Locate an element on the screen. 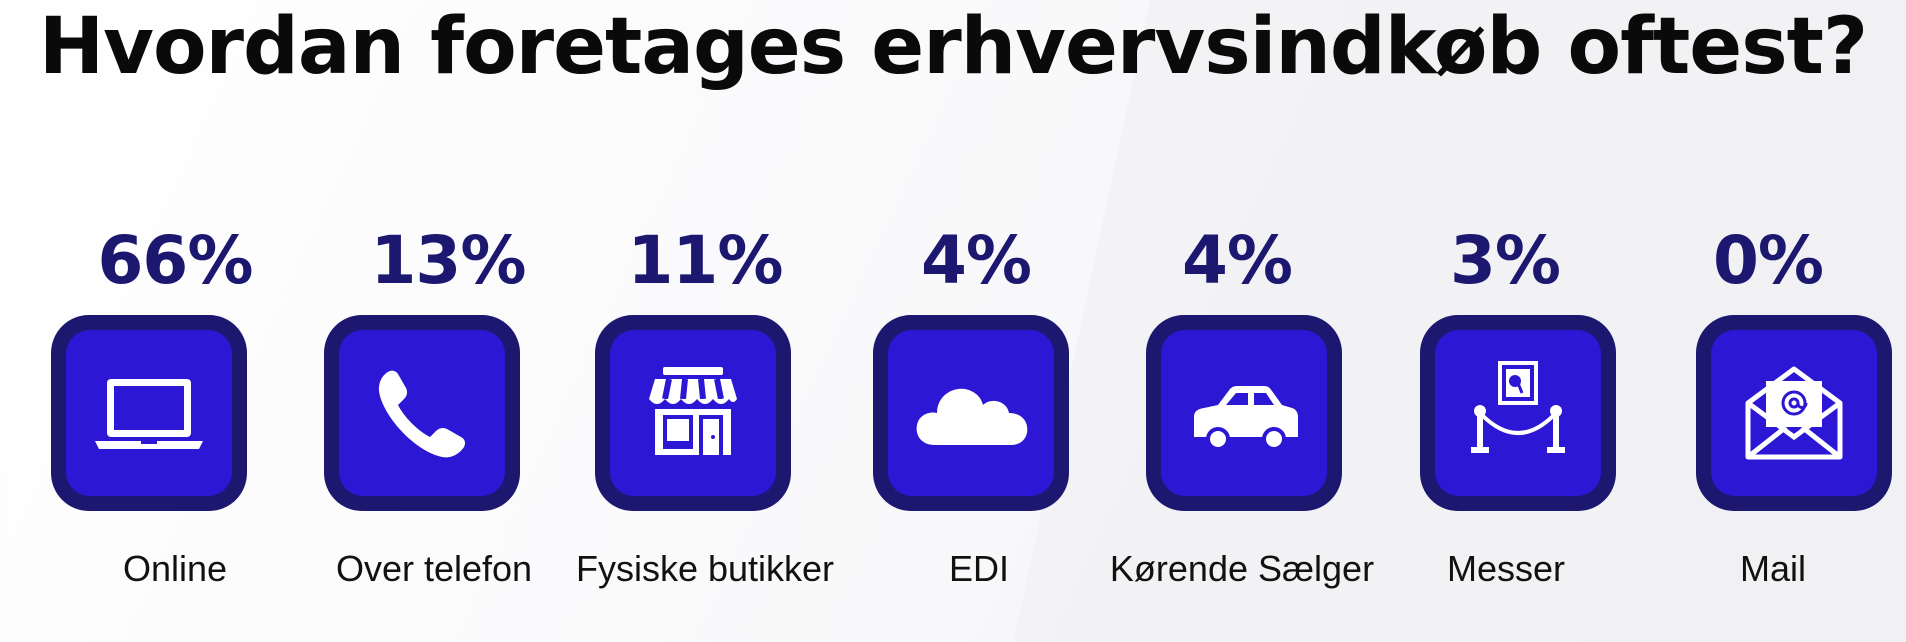 The height and width of the screenshot is (642, 1906). channel-item-messer: 3% Messer is located at coordinates (1506, 321).